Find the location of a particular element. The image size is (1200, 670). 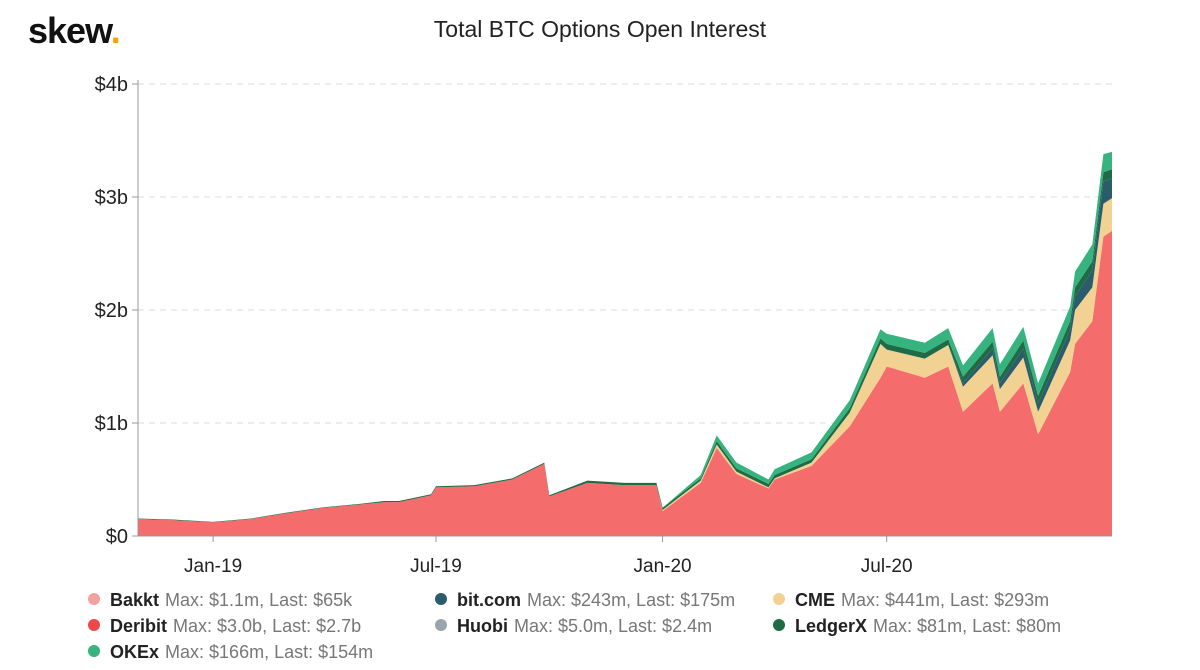

x-tick-label: Jul-19 is located at coordinates (436, 566).